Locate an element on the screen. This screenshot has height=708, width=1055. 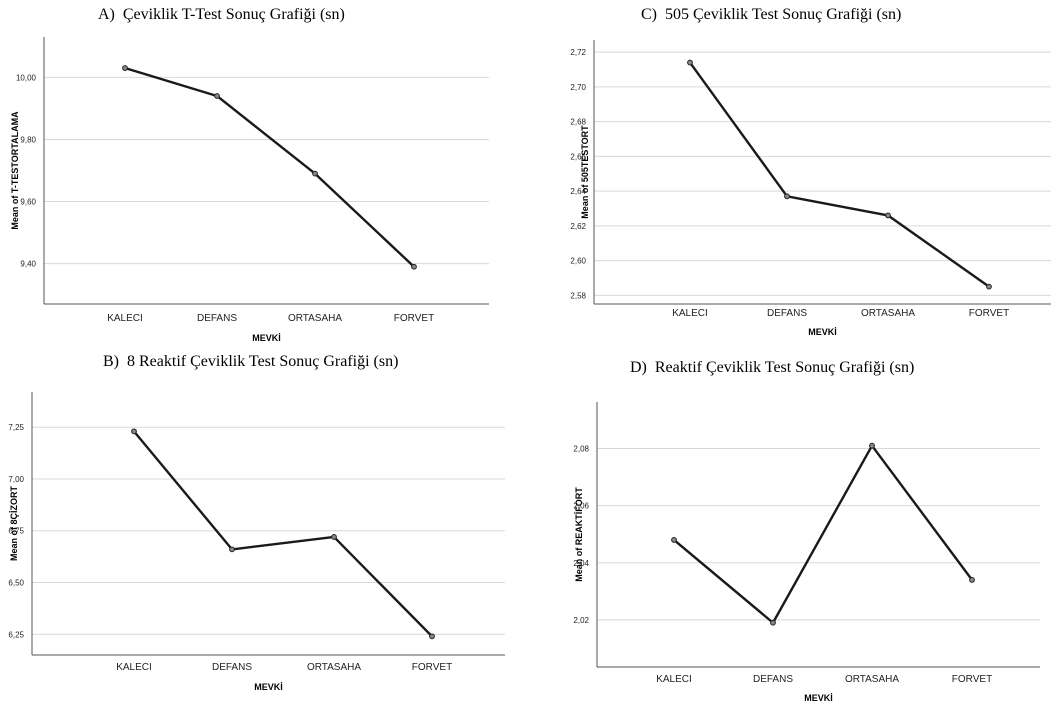
chart-d-category-label: KALECI is located at coordinates (674, 679).